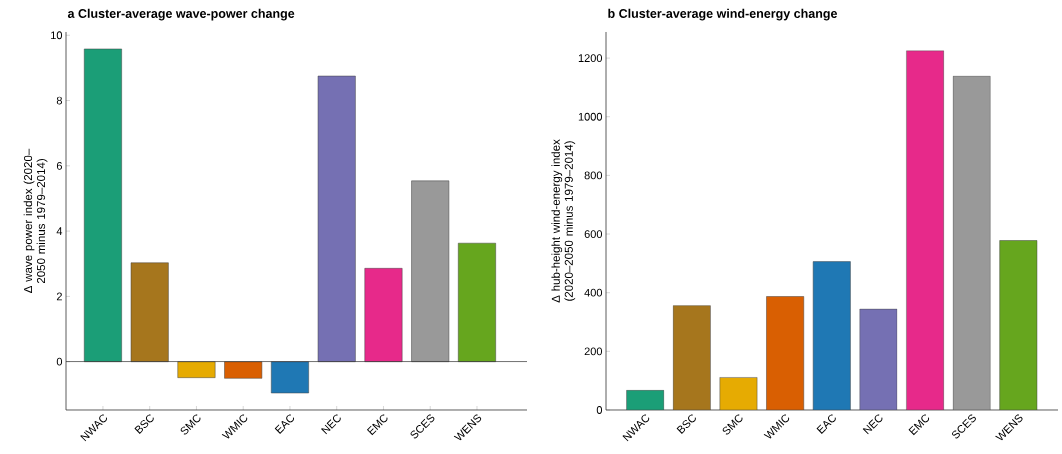 The image size is (1062, 454). What do you see at coordinates (563, 221) in the screenshot?
I see `y-axis-title: Δ hub-height wind-energy index (2020–2050 minus 1979–2014)` at bounding box center [563, 221].